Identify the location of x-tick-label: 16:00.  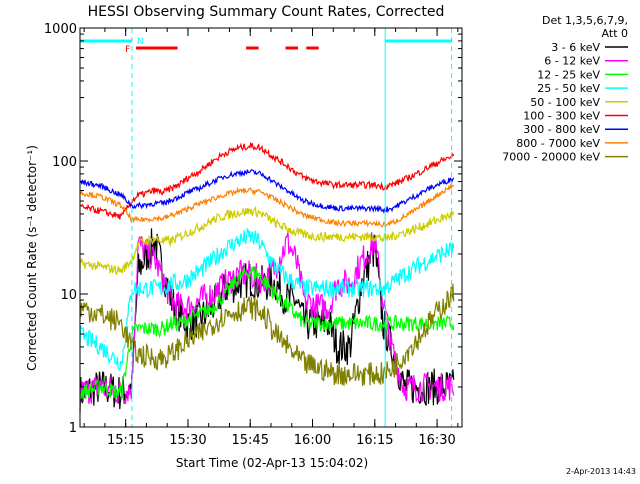
(312, 440).